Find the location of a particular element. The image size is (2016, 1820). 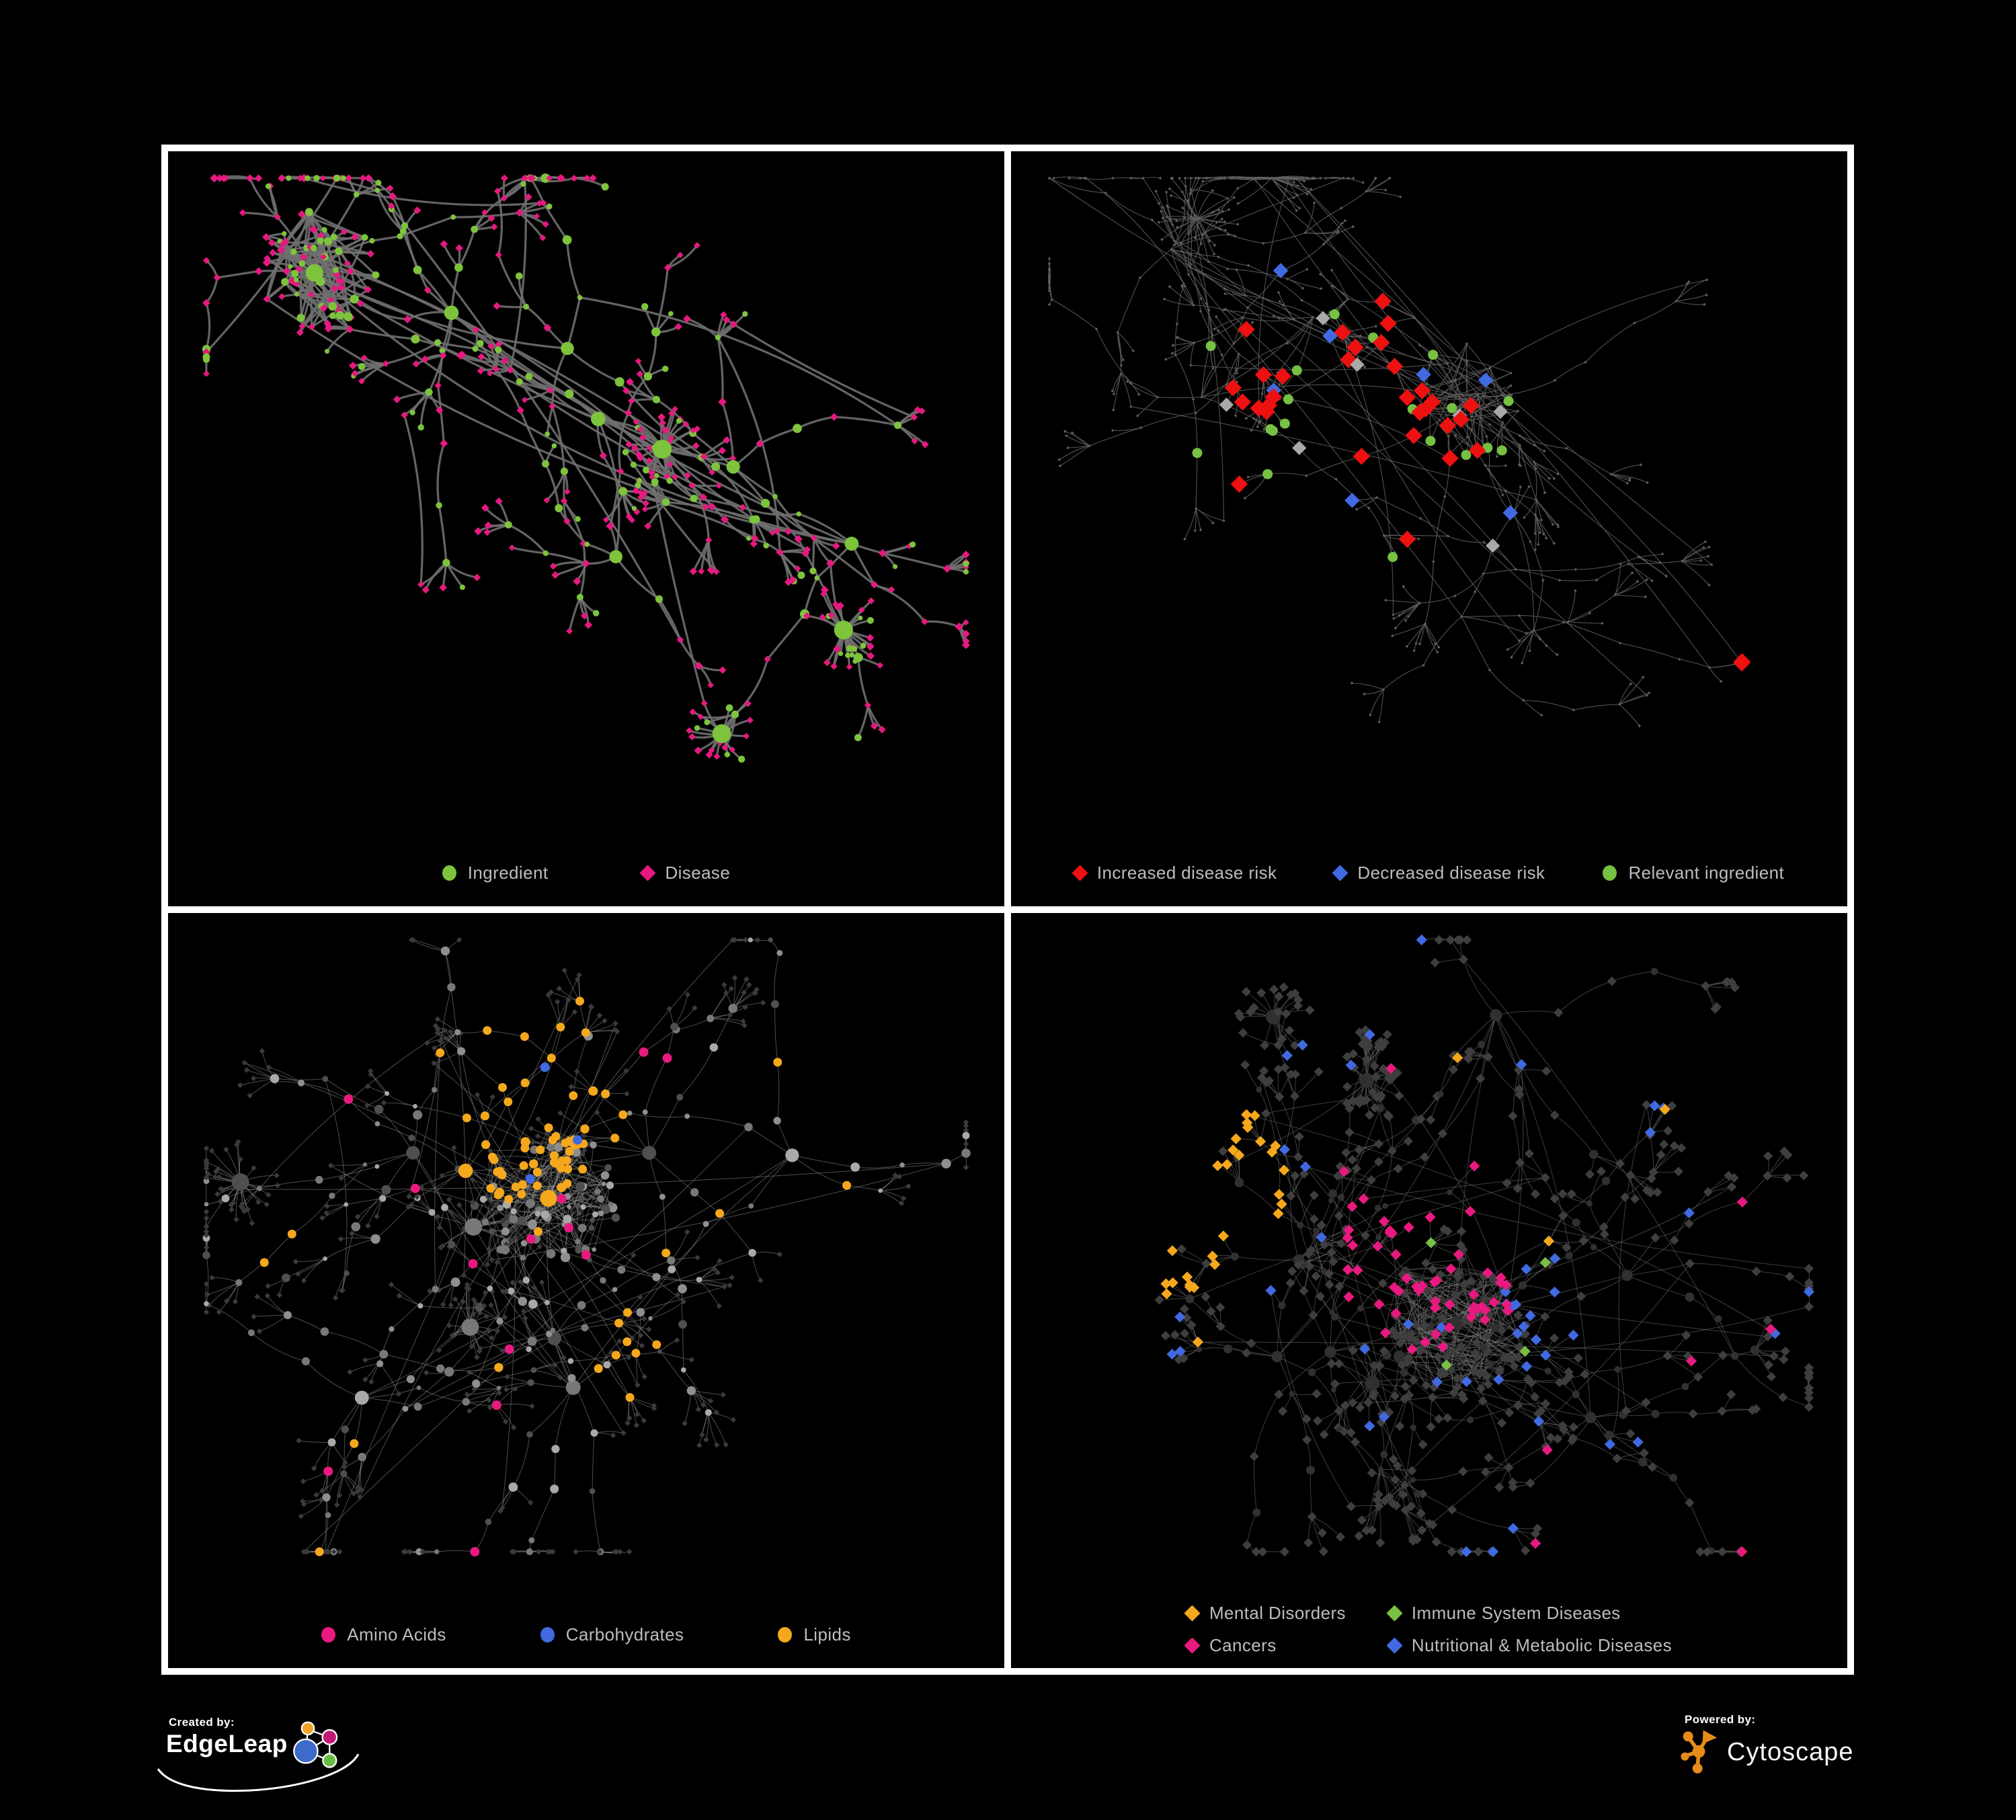

legend-item-carbohydrates: Carbohydrates is located at coordinates (612, 1634).